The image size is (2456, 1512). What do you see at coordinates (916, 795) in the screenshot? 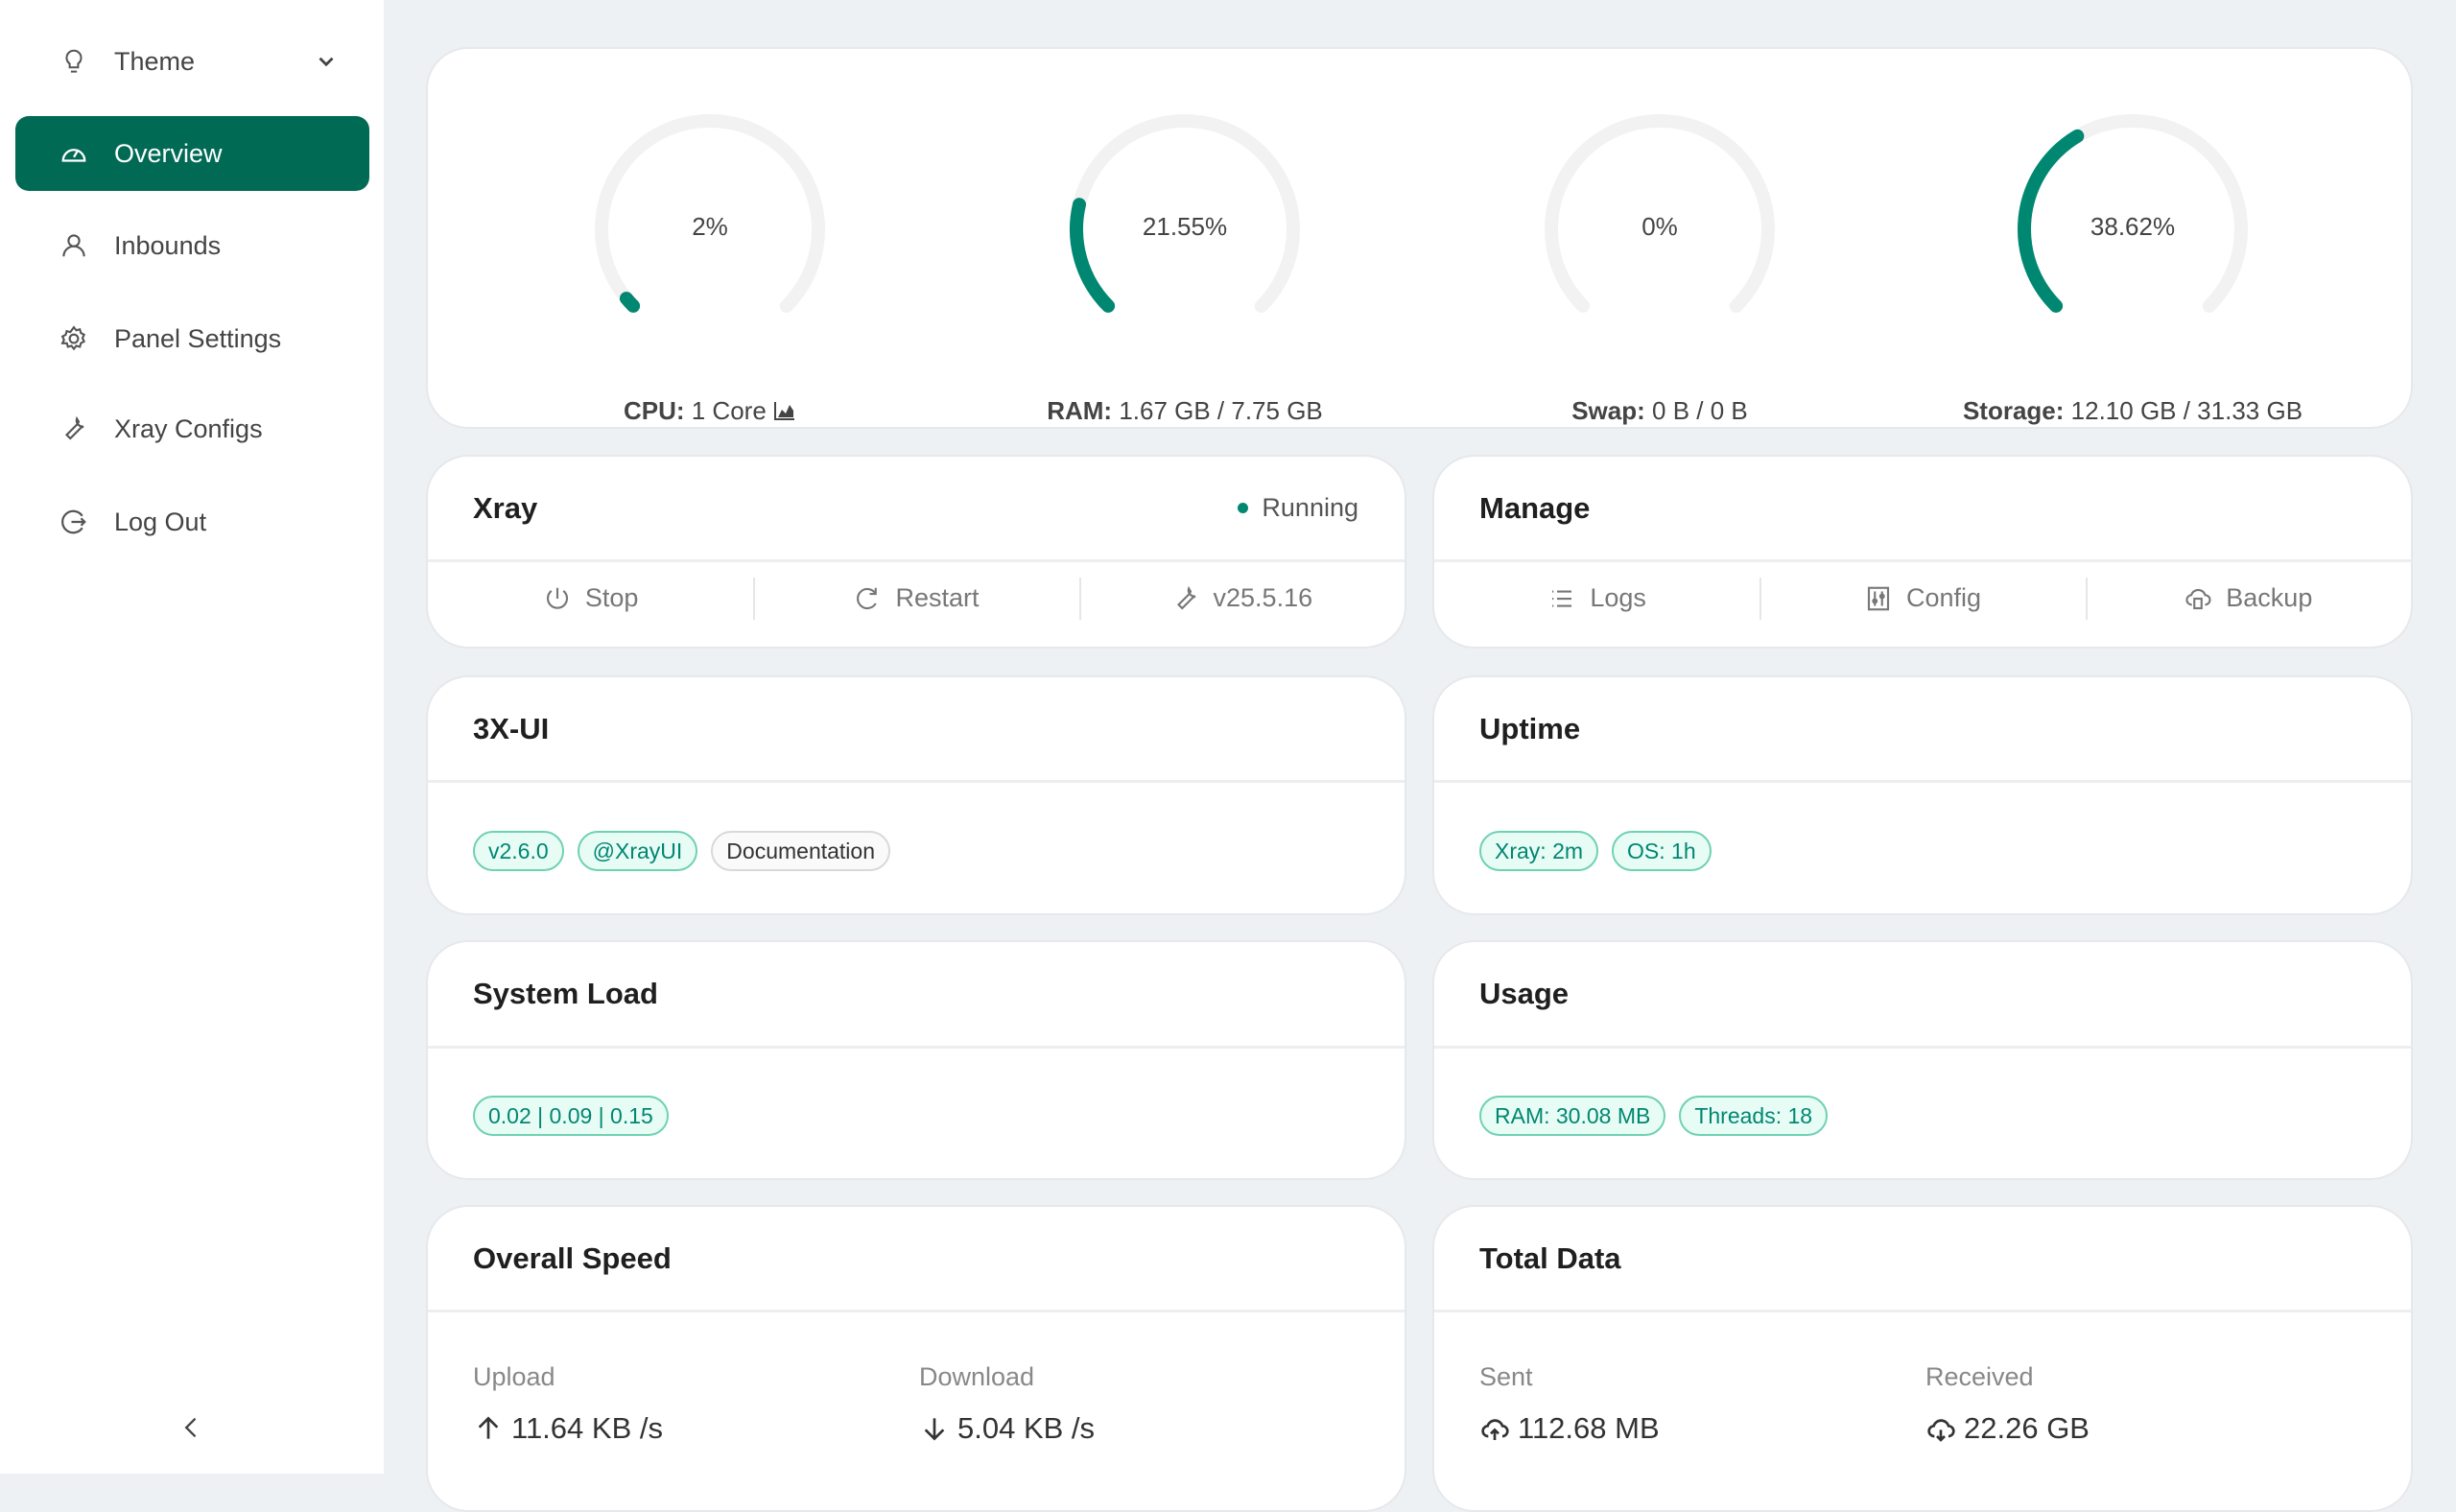
I see `panel-info-card: 3X-UI v2.6.0 @XrayUI Documentation` at bounding box center [916, 795].